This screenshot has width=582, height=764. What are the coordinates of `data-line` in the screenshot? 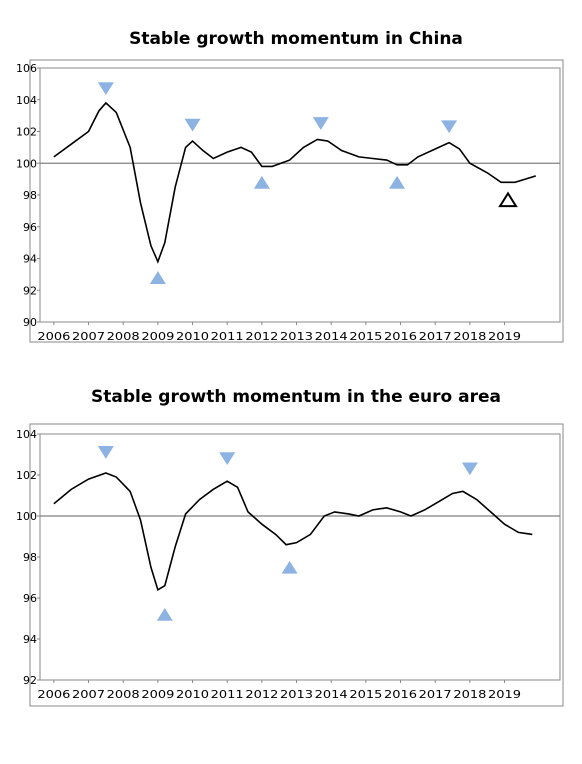 It's located at (293, 532).